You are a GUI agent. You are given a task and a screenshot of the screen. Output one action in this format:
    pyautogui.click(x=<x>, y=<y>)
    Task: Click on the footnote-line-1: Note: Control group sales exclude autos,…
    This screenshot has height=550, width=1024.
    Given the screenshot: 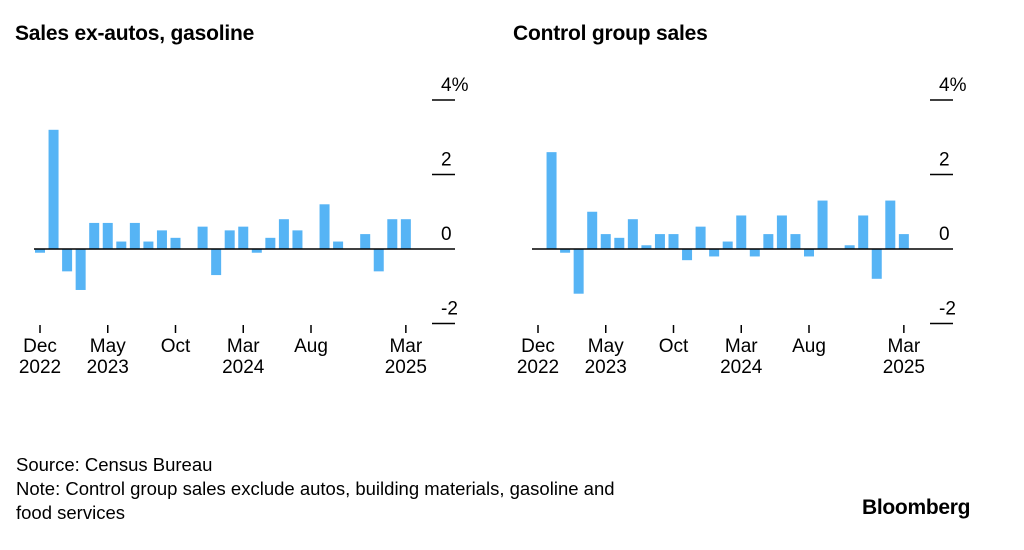 What is the action you would take?
    pyautogui.click(x=315, y=488)
    